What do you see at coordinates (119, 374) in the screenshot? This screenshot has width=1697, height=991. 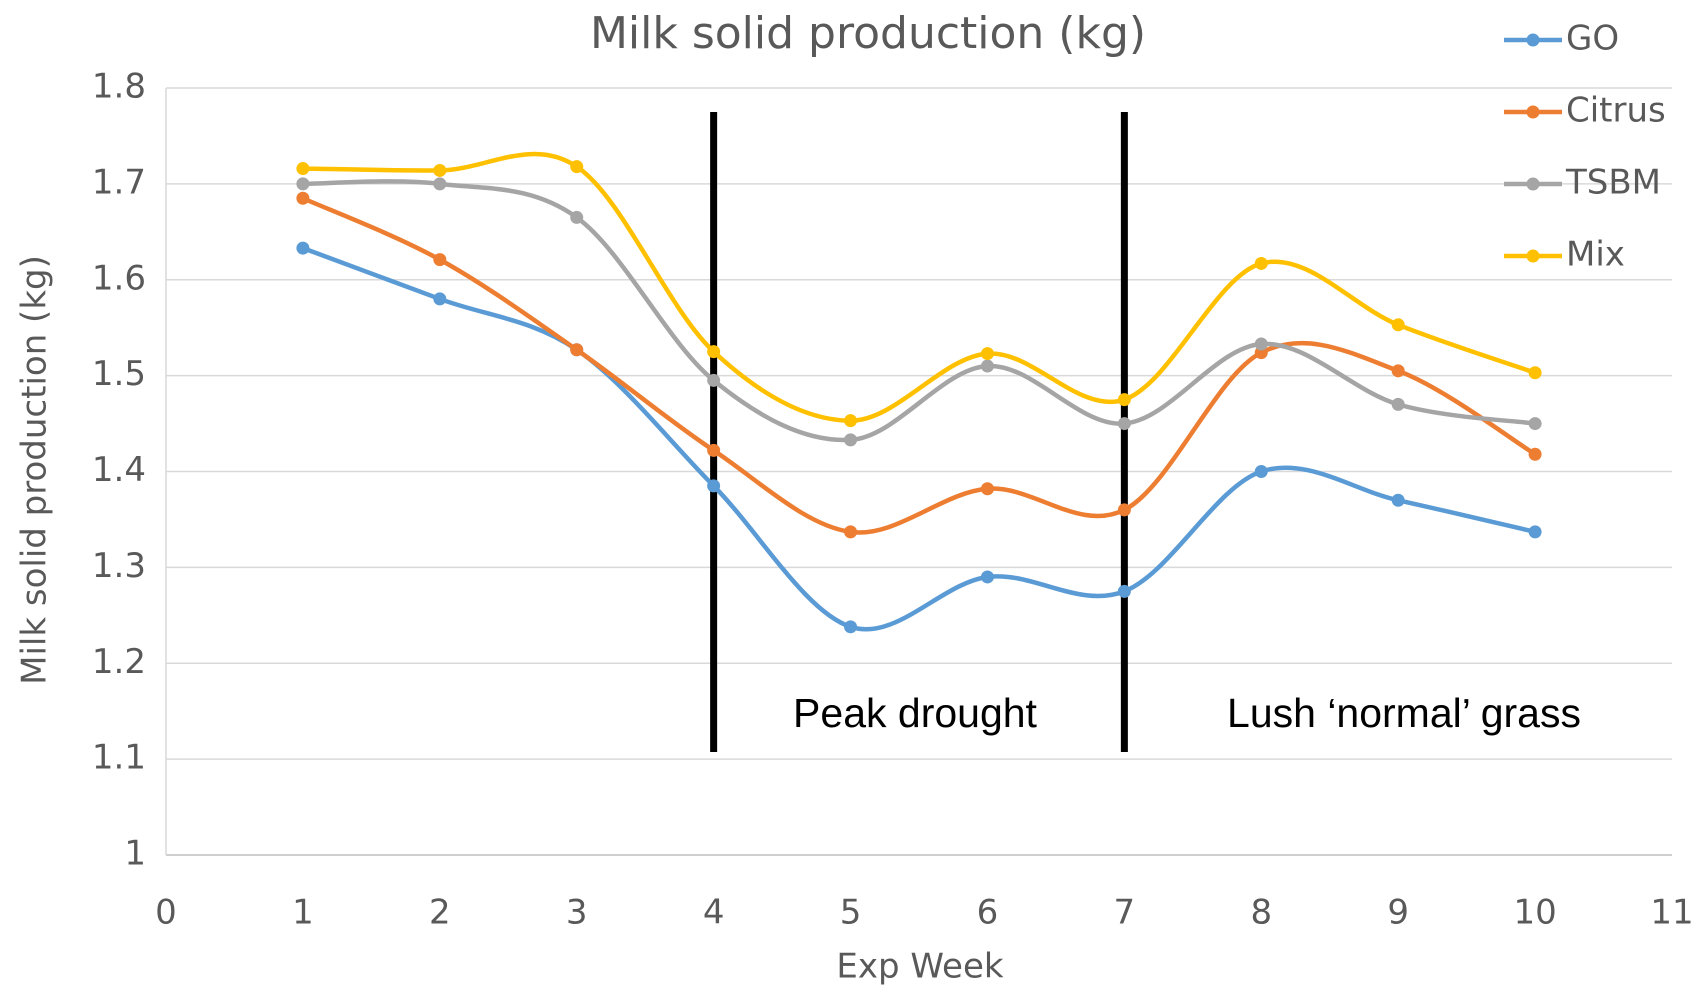 I see `y-tick-label: 1.5` at bounding box center [119, 374].